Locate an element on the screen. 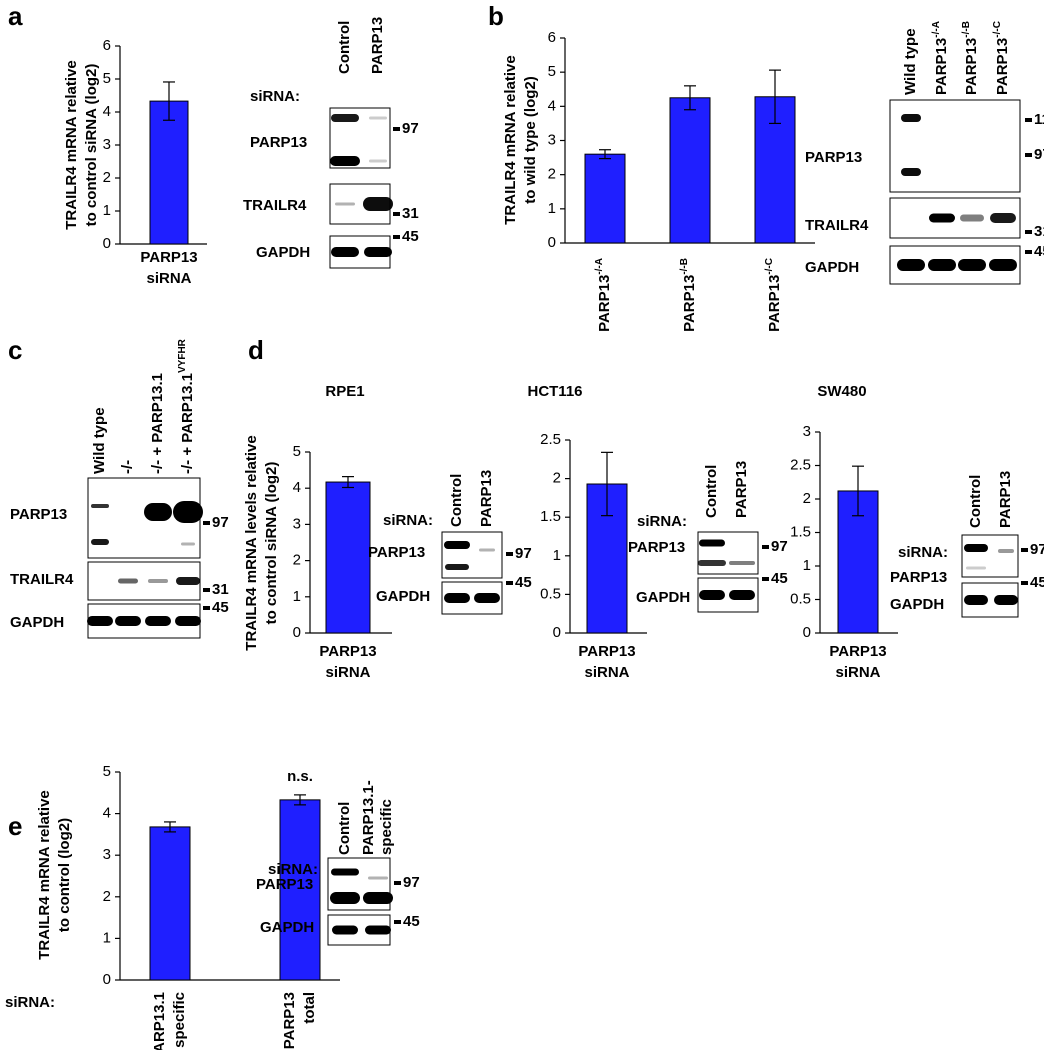 This screenshot has width=1044, height=1050. lane-label-sup: -/-B is located at coordinates (966, 29).